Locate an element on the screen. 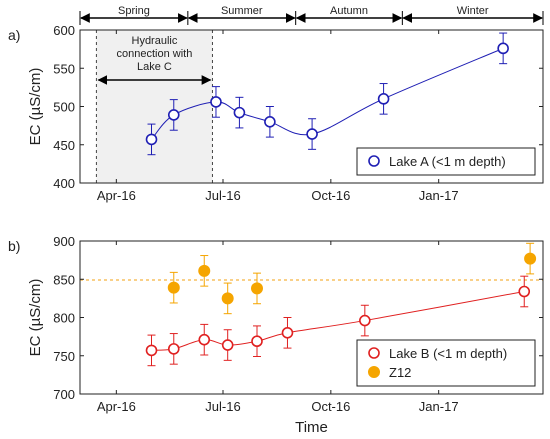 Image resolution: width=550 pixels, height=439 pixels. legend-label: Lake A (<1 m depth) is located at coordinates (447, 161).